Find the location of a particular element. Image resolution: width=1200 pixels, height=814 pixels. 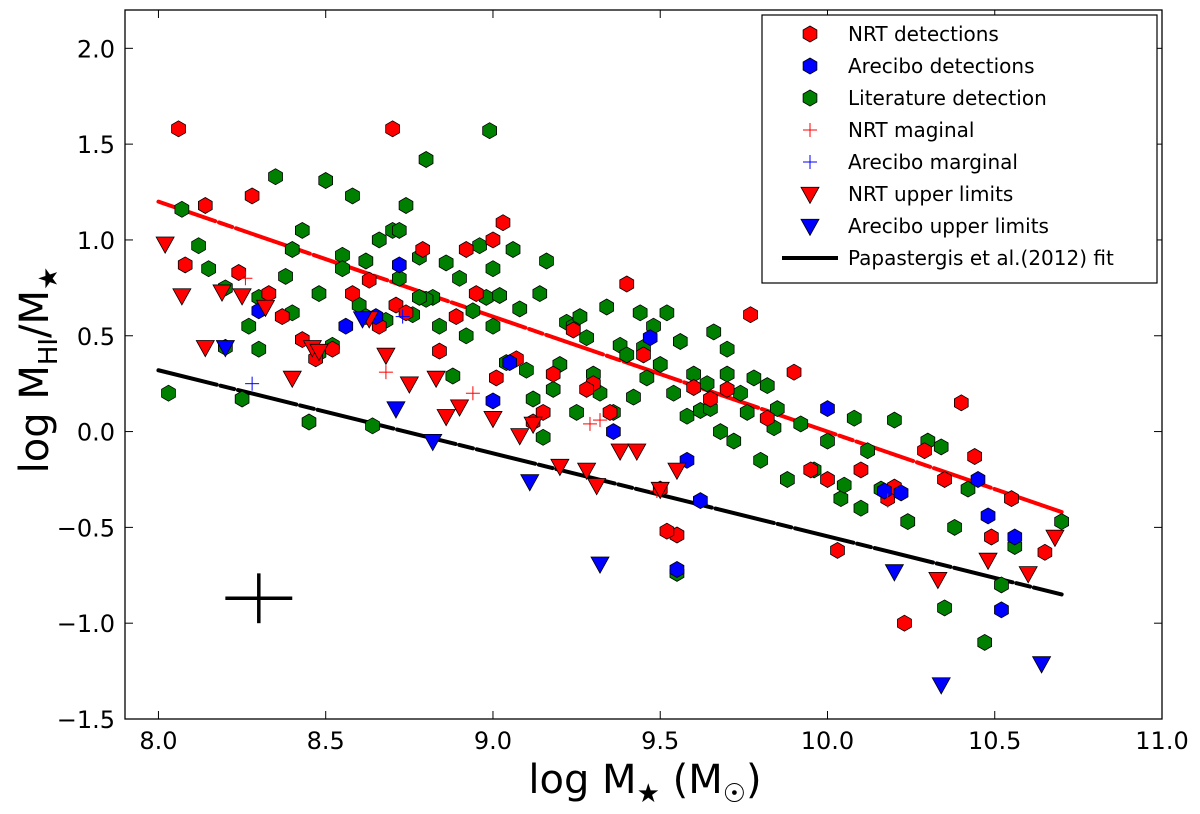

x-tick-label: 10.0 is located at coordinates (827, 741).